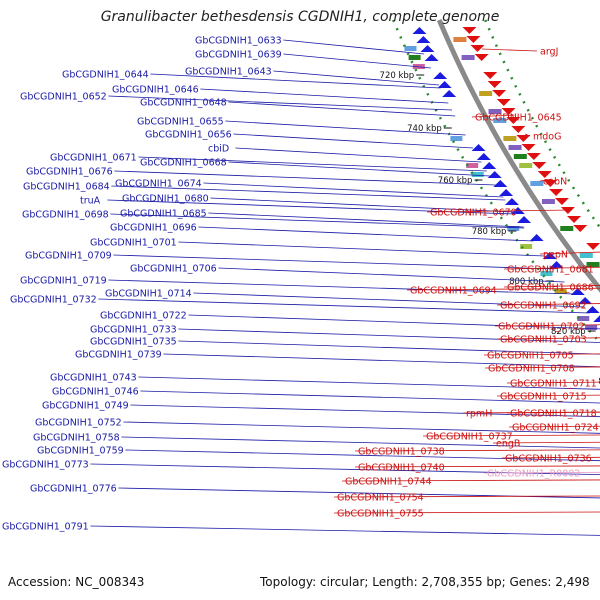 The height and width of the screenshot is (600, 600). I want to click on right-gene-label: GbCGDNIH1_0711, so click(553, 384).